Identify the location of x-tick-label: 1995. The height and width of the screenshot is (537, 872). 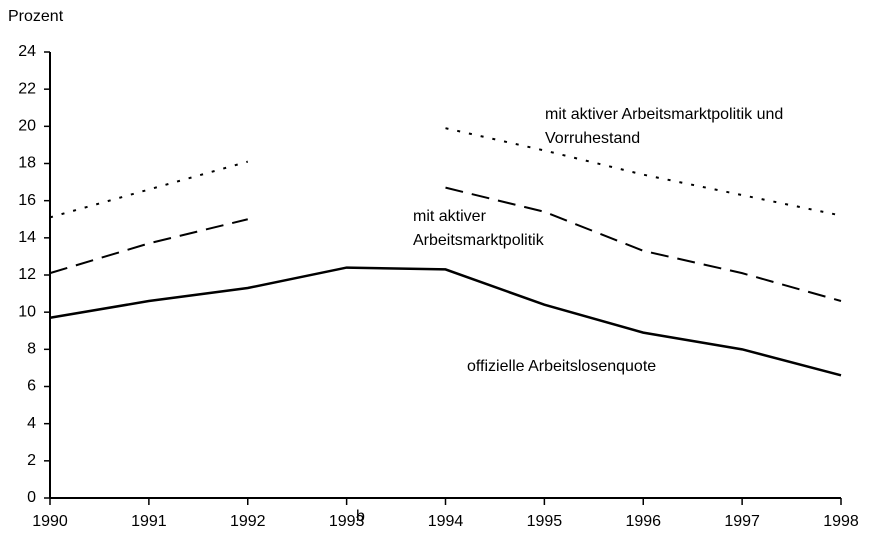
(545, 521).